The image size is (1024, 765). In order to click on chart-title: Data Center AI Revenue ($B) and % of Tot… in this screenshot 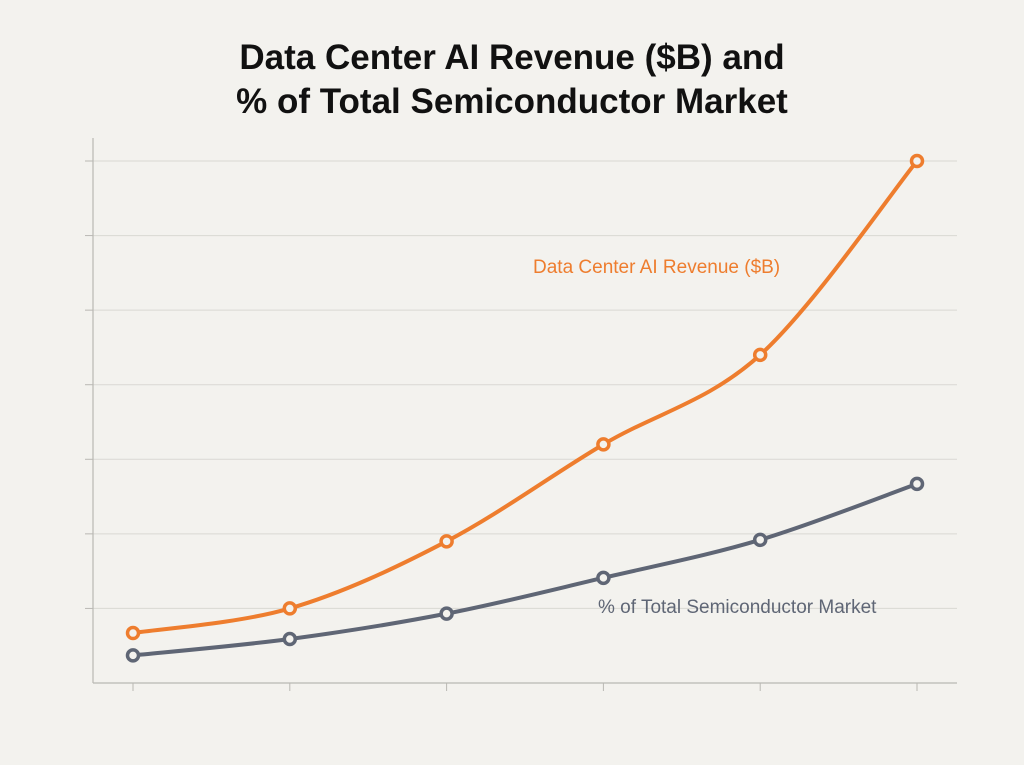, I will do `click(512, 80)`.